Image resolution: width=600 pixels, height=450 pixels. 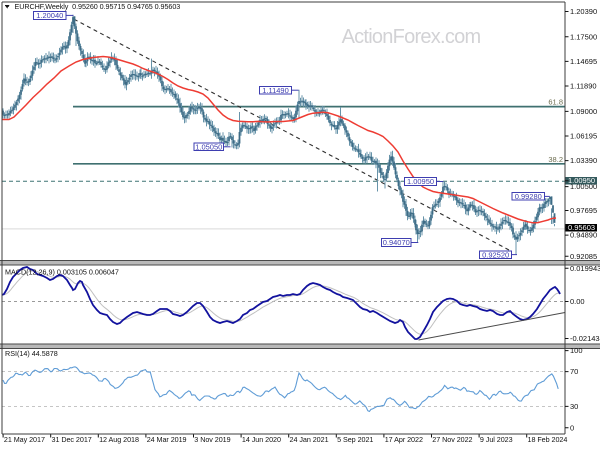 I want to click on svg-text: 1.06195, so click(x=583, y=136).